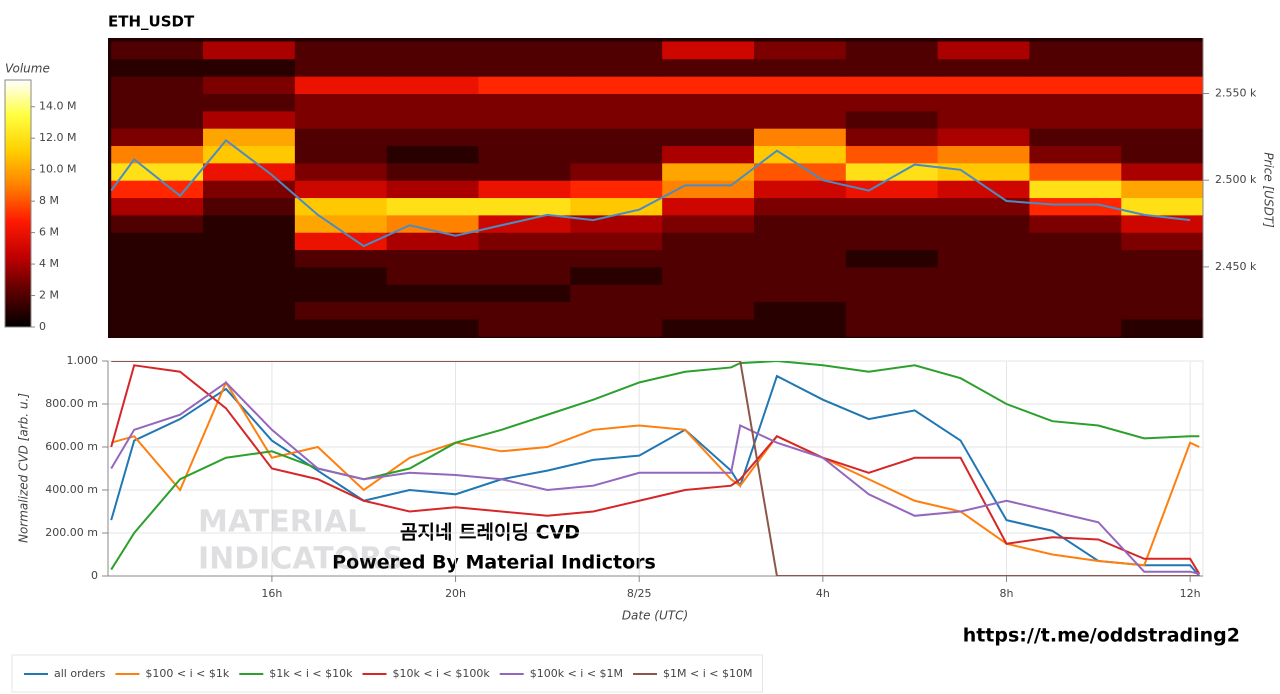  I want to click on link: https://t.me/oddstrading2, so click(1101, 636).